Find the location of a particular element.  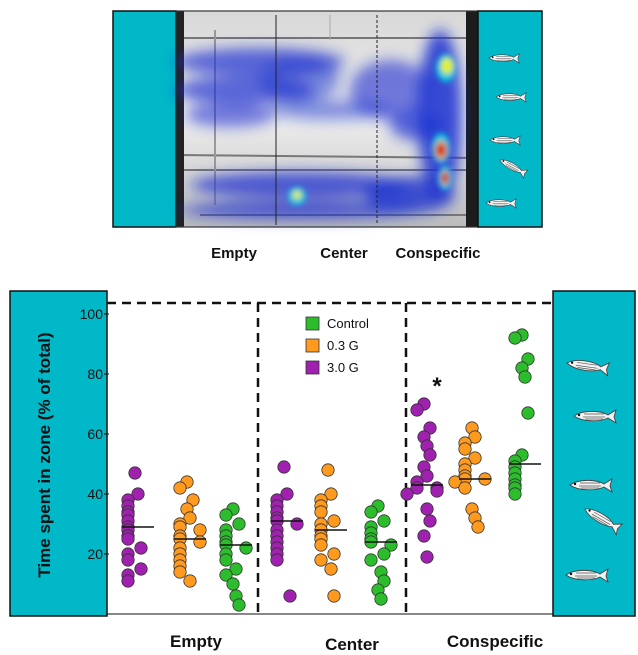

top-zone-label-center: Center is located at coordinates (344, 253).